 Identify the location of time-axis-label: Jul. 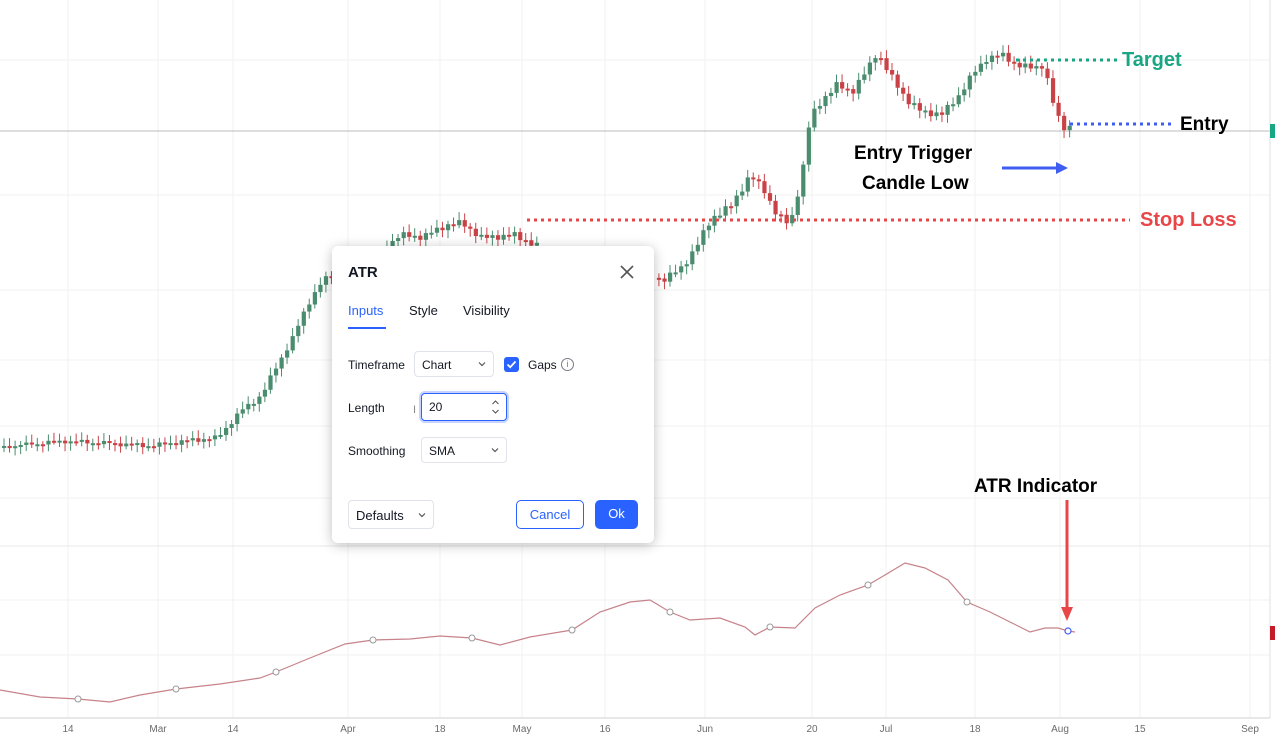
(886, 729).